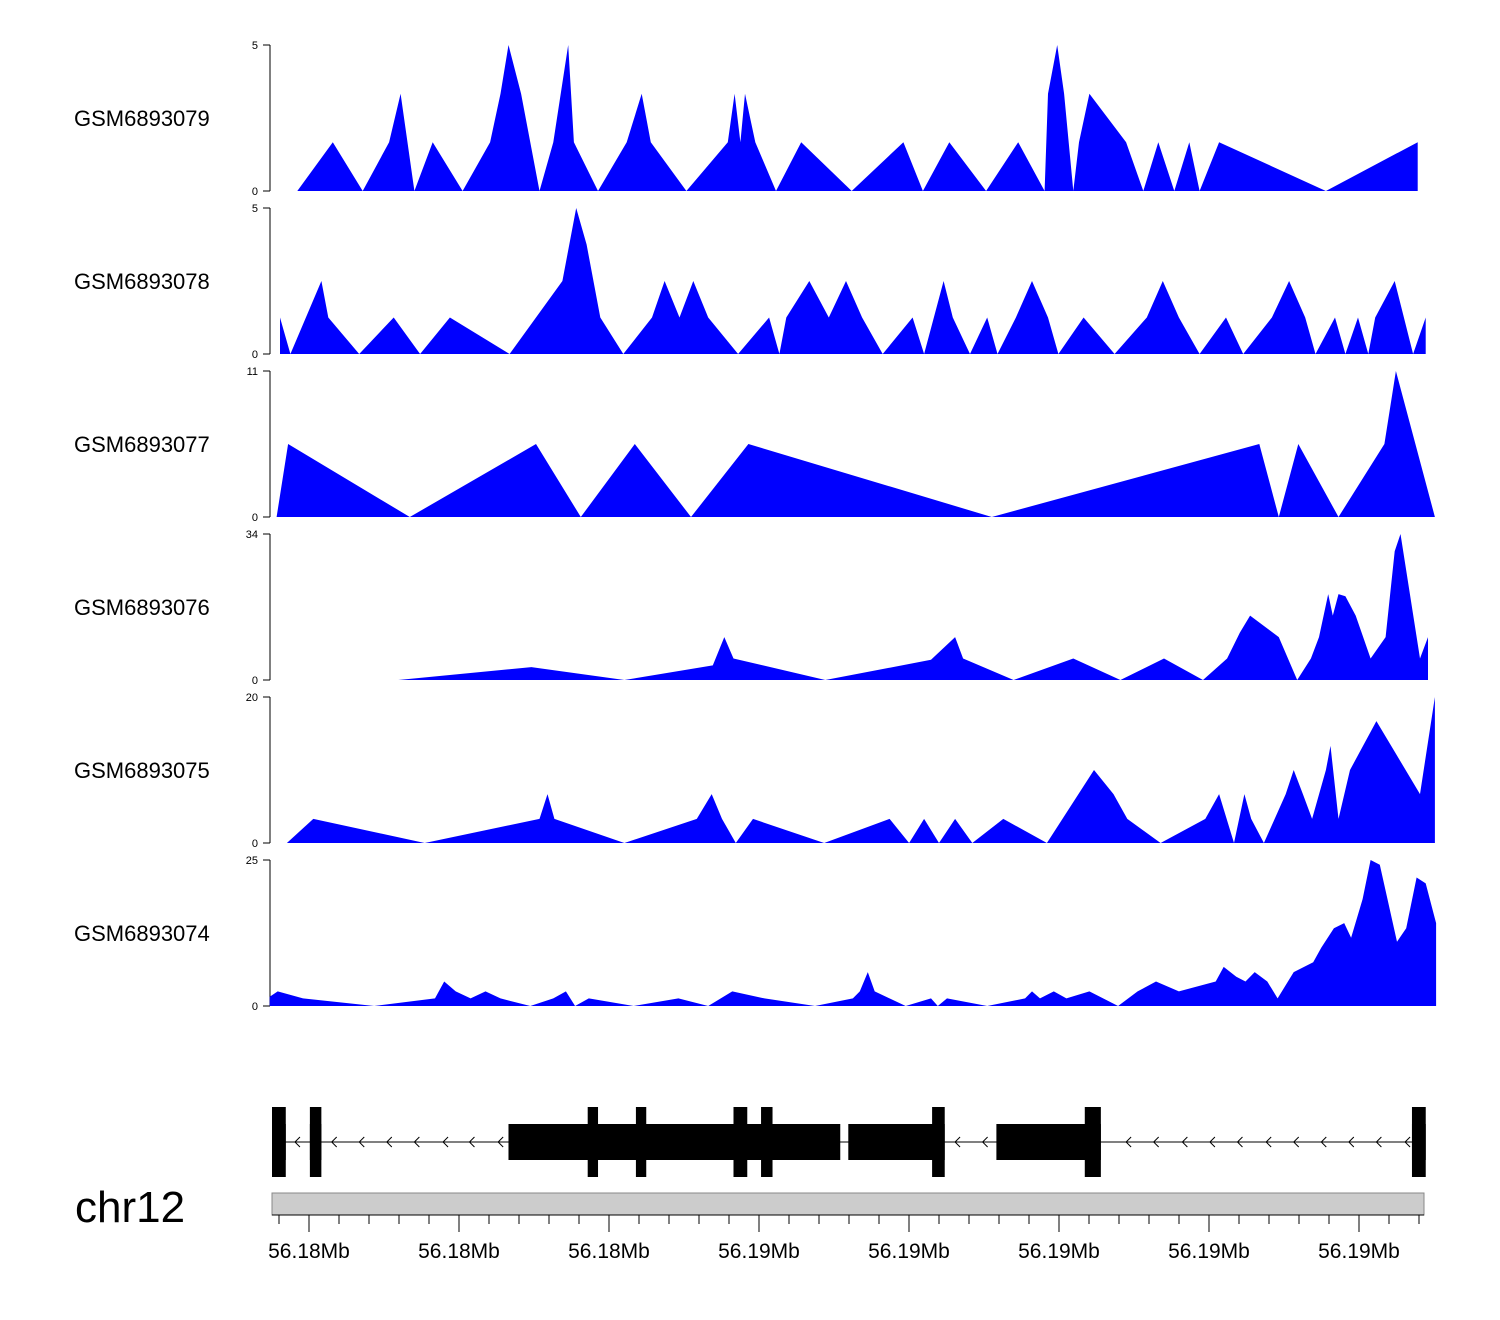  What do you see at coordinates (252, 535) in the screenshot?
I see `y-tick-label-max: 34` at bounding box center [252, 535].